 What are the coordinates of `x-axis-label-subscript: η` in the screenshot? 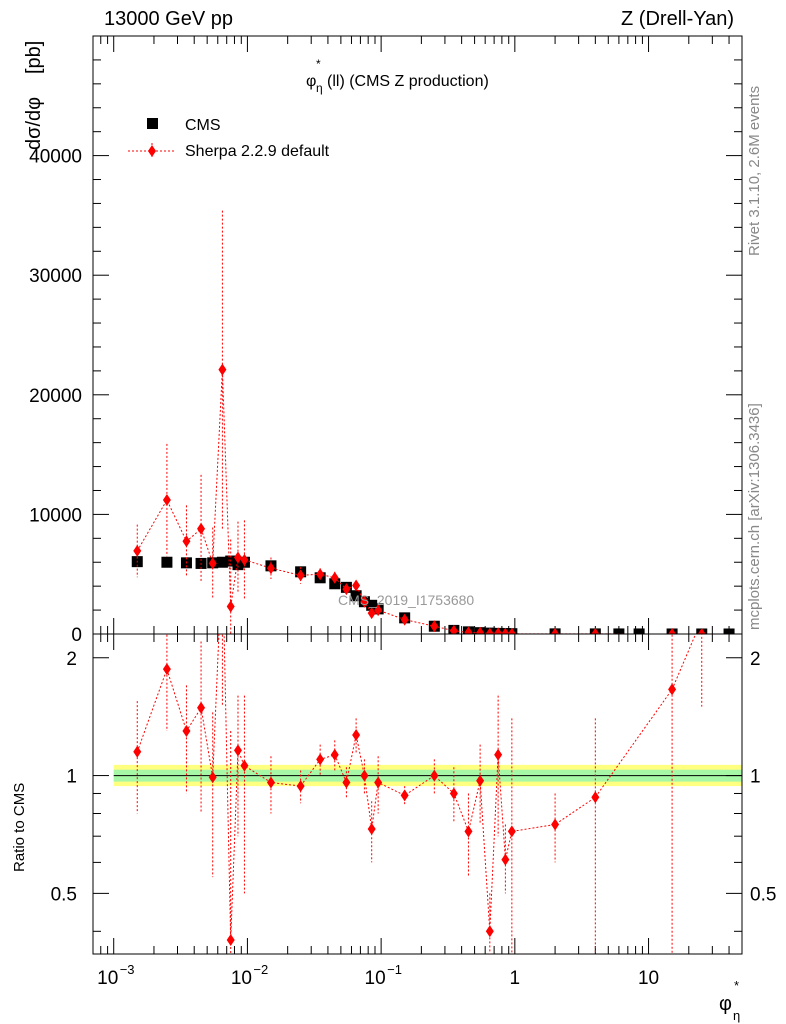 It's located at (736, 1015).